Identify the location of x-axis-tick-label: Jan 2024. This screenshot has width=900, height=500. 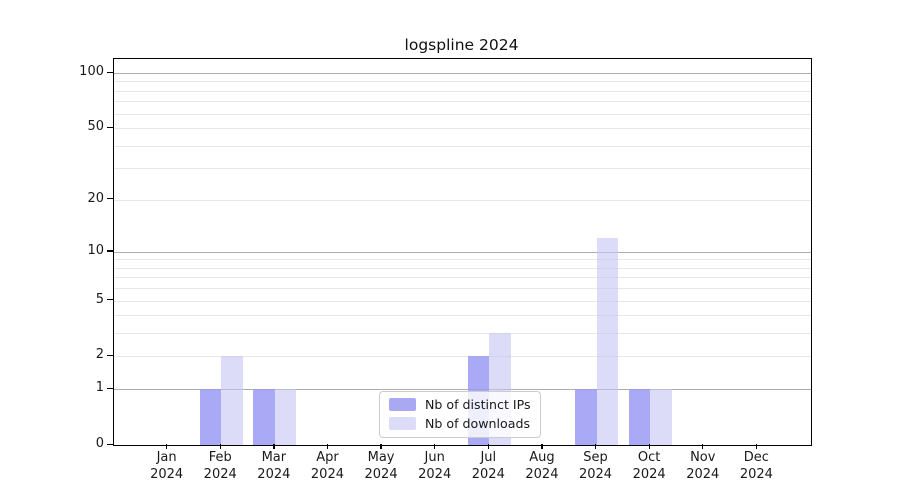
(167, 466).